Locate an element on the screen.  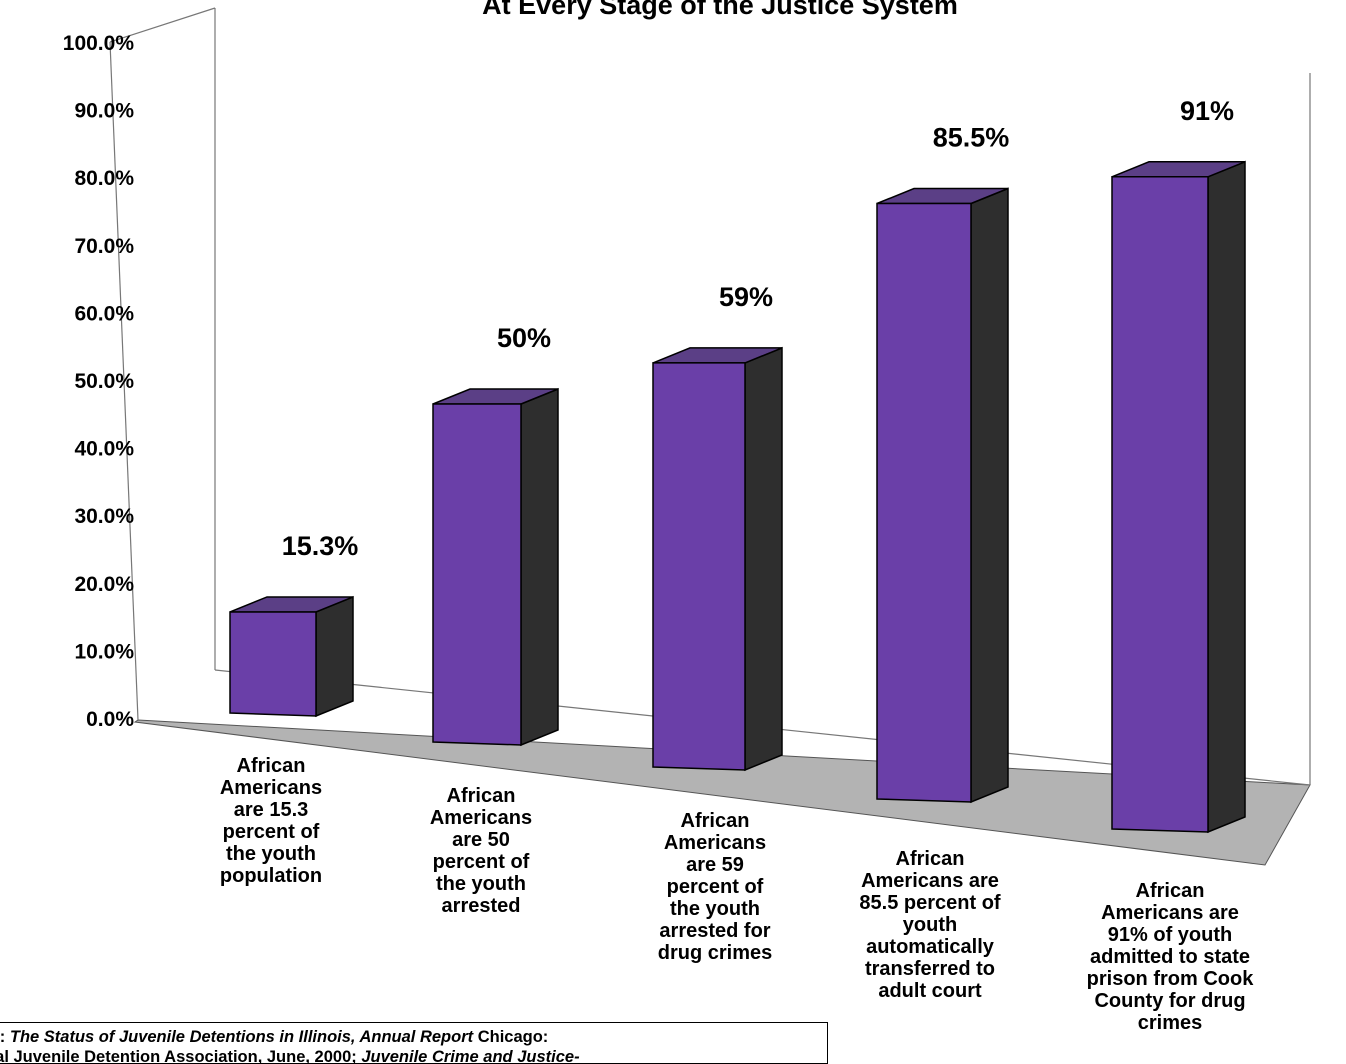
y-tick-label: 50.0% is located at coordinates (104, 381).